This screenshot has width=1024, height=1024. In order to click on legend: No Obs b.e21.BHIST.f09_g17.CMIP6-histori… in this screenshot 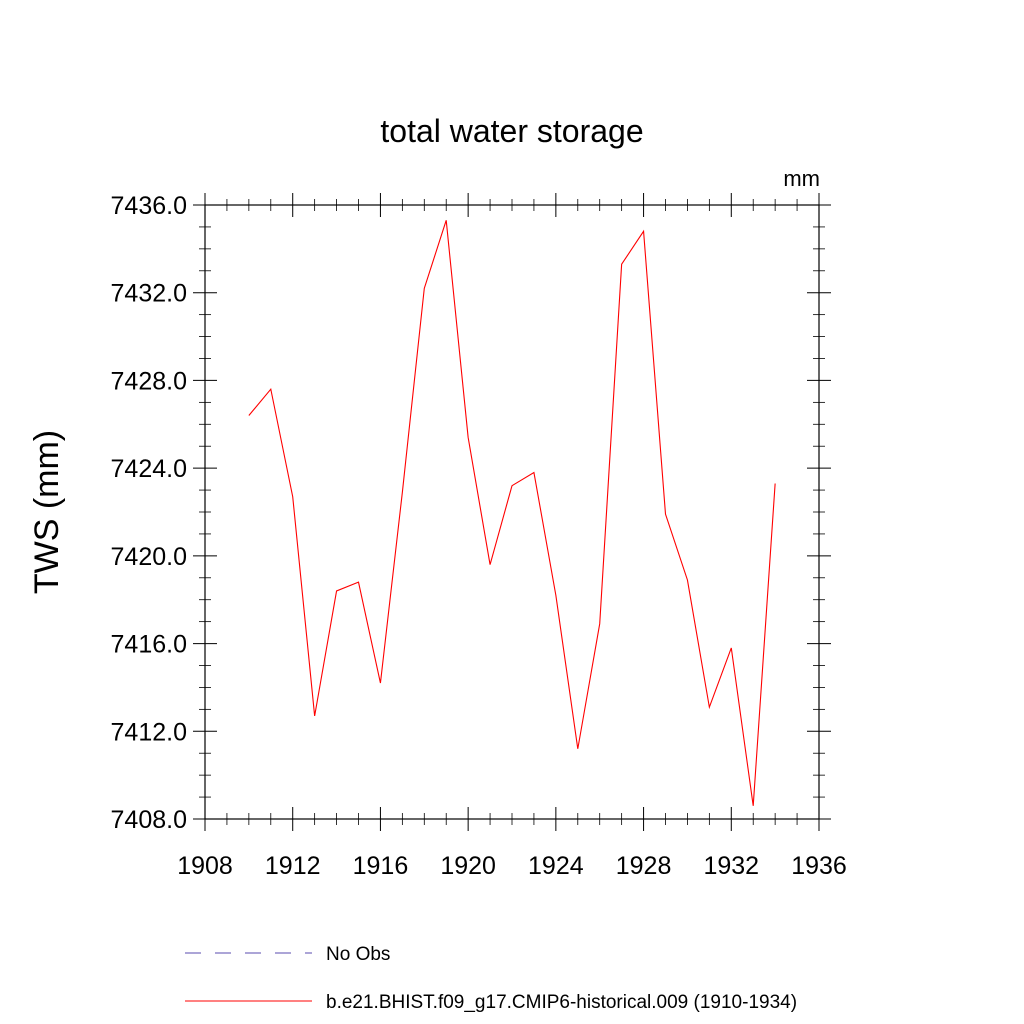, I will do `click(491, 978)`.